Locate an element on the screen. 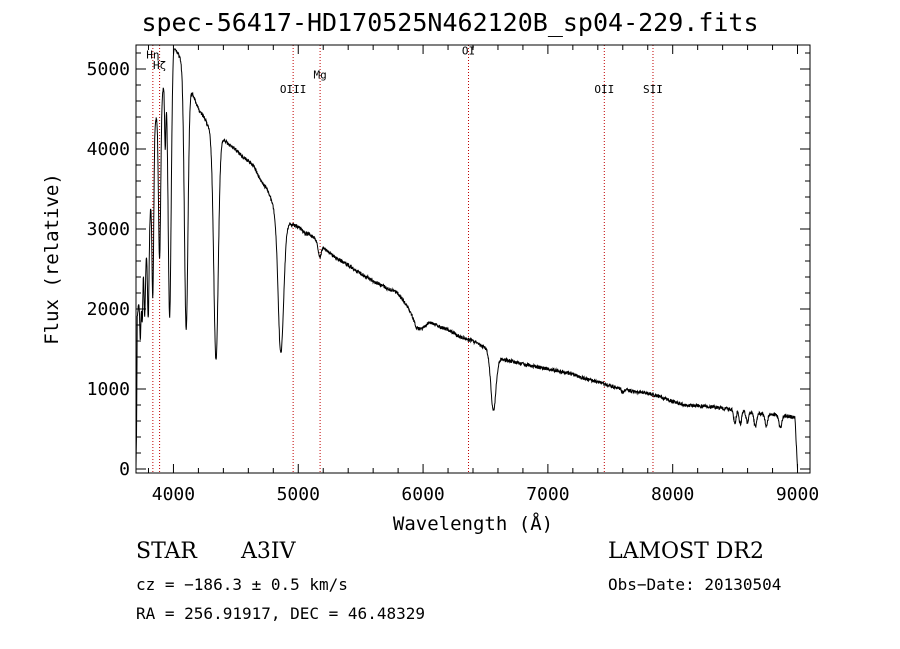 Image resolution: width=900 pixels, height=649 pixels. spectral-line-label: OIII is located at coordinates (293, 89).